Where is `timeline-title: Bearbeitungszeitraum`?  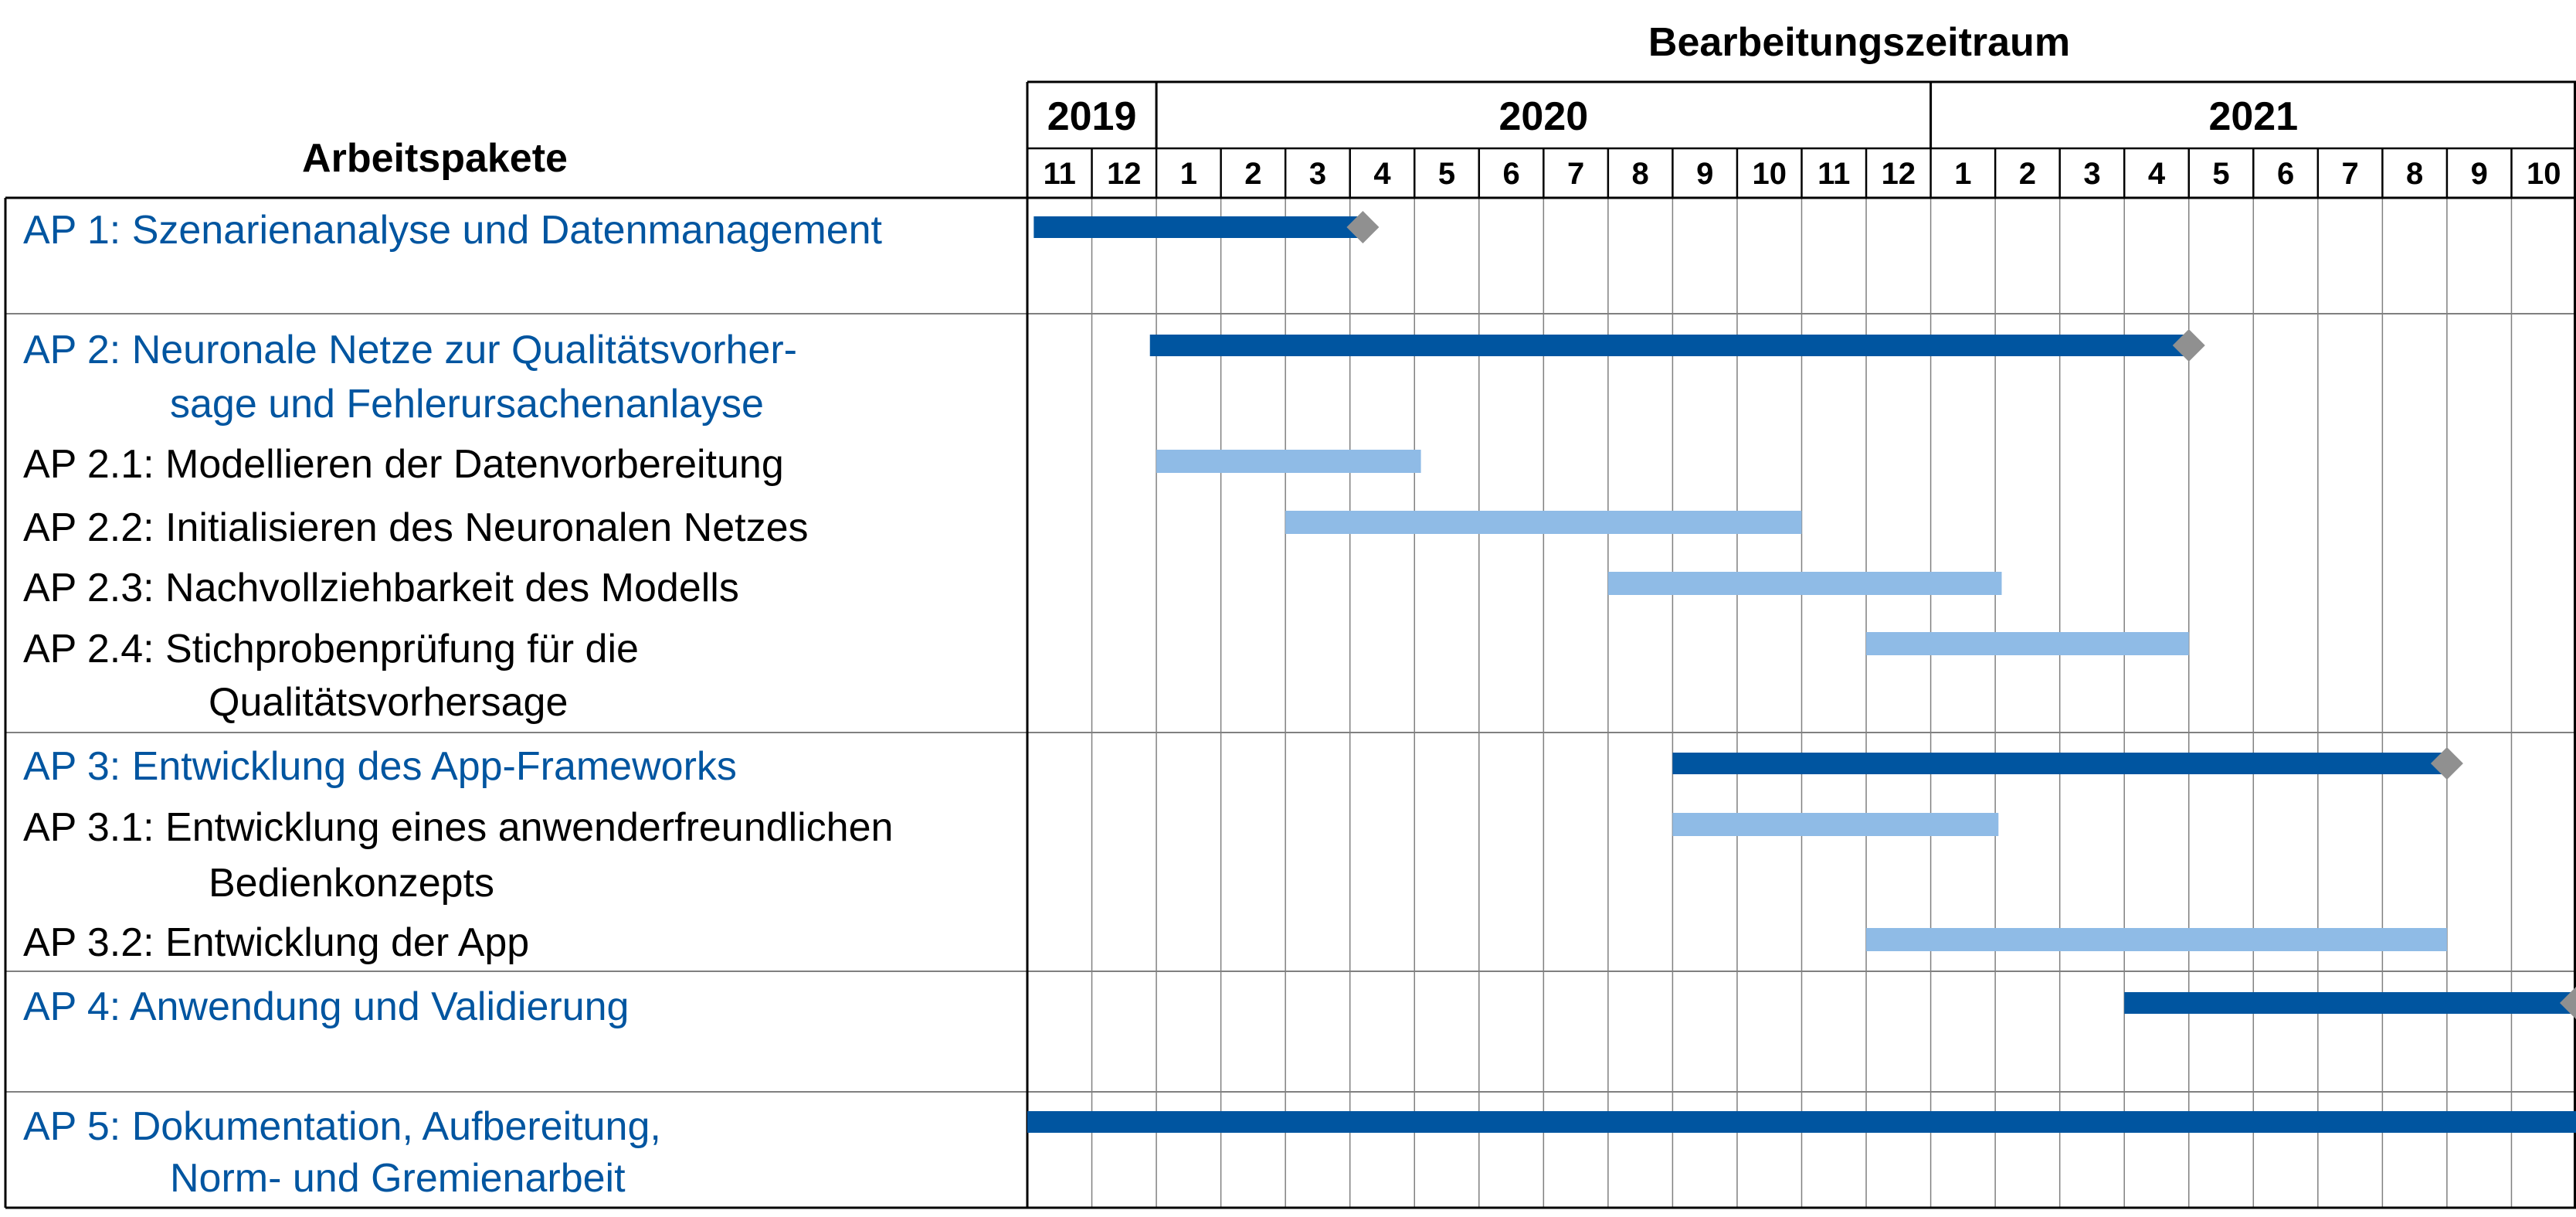
timeline-title: Bearbeitungszeitraum is located at coordinates (1859, 42).